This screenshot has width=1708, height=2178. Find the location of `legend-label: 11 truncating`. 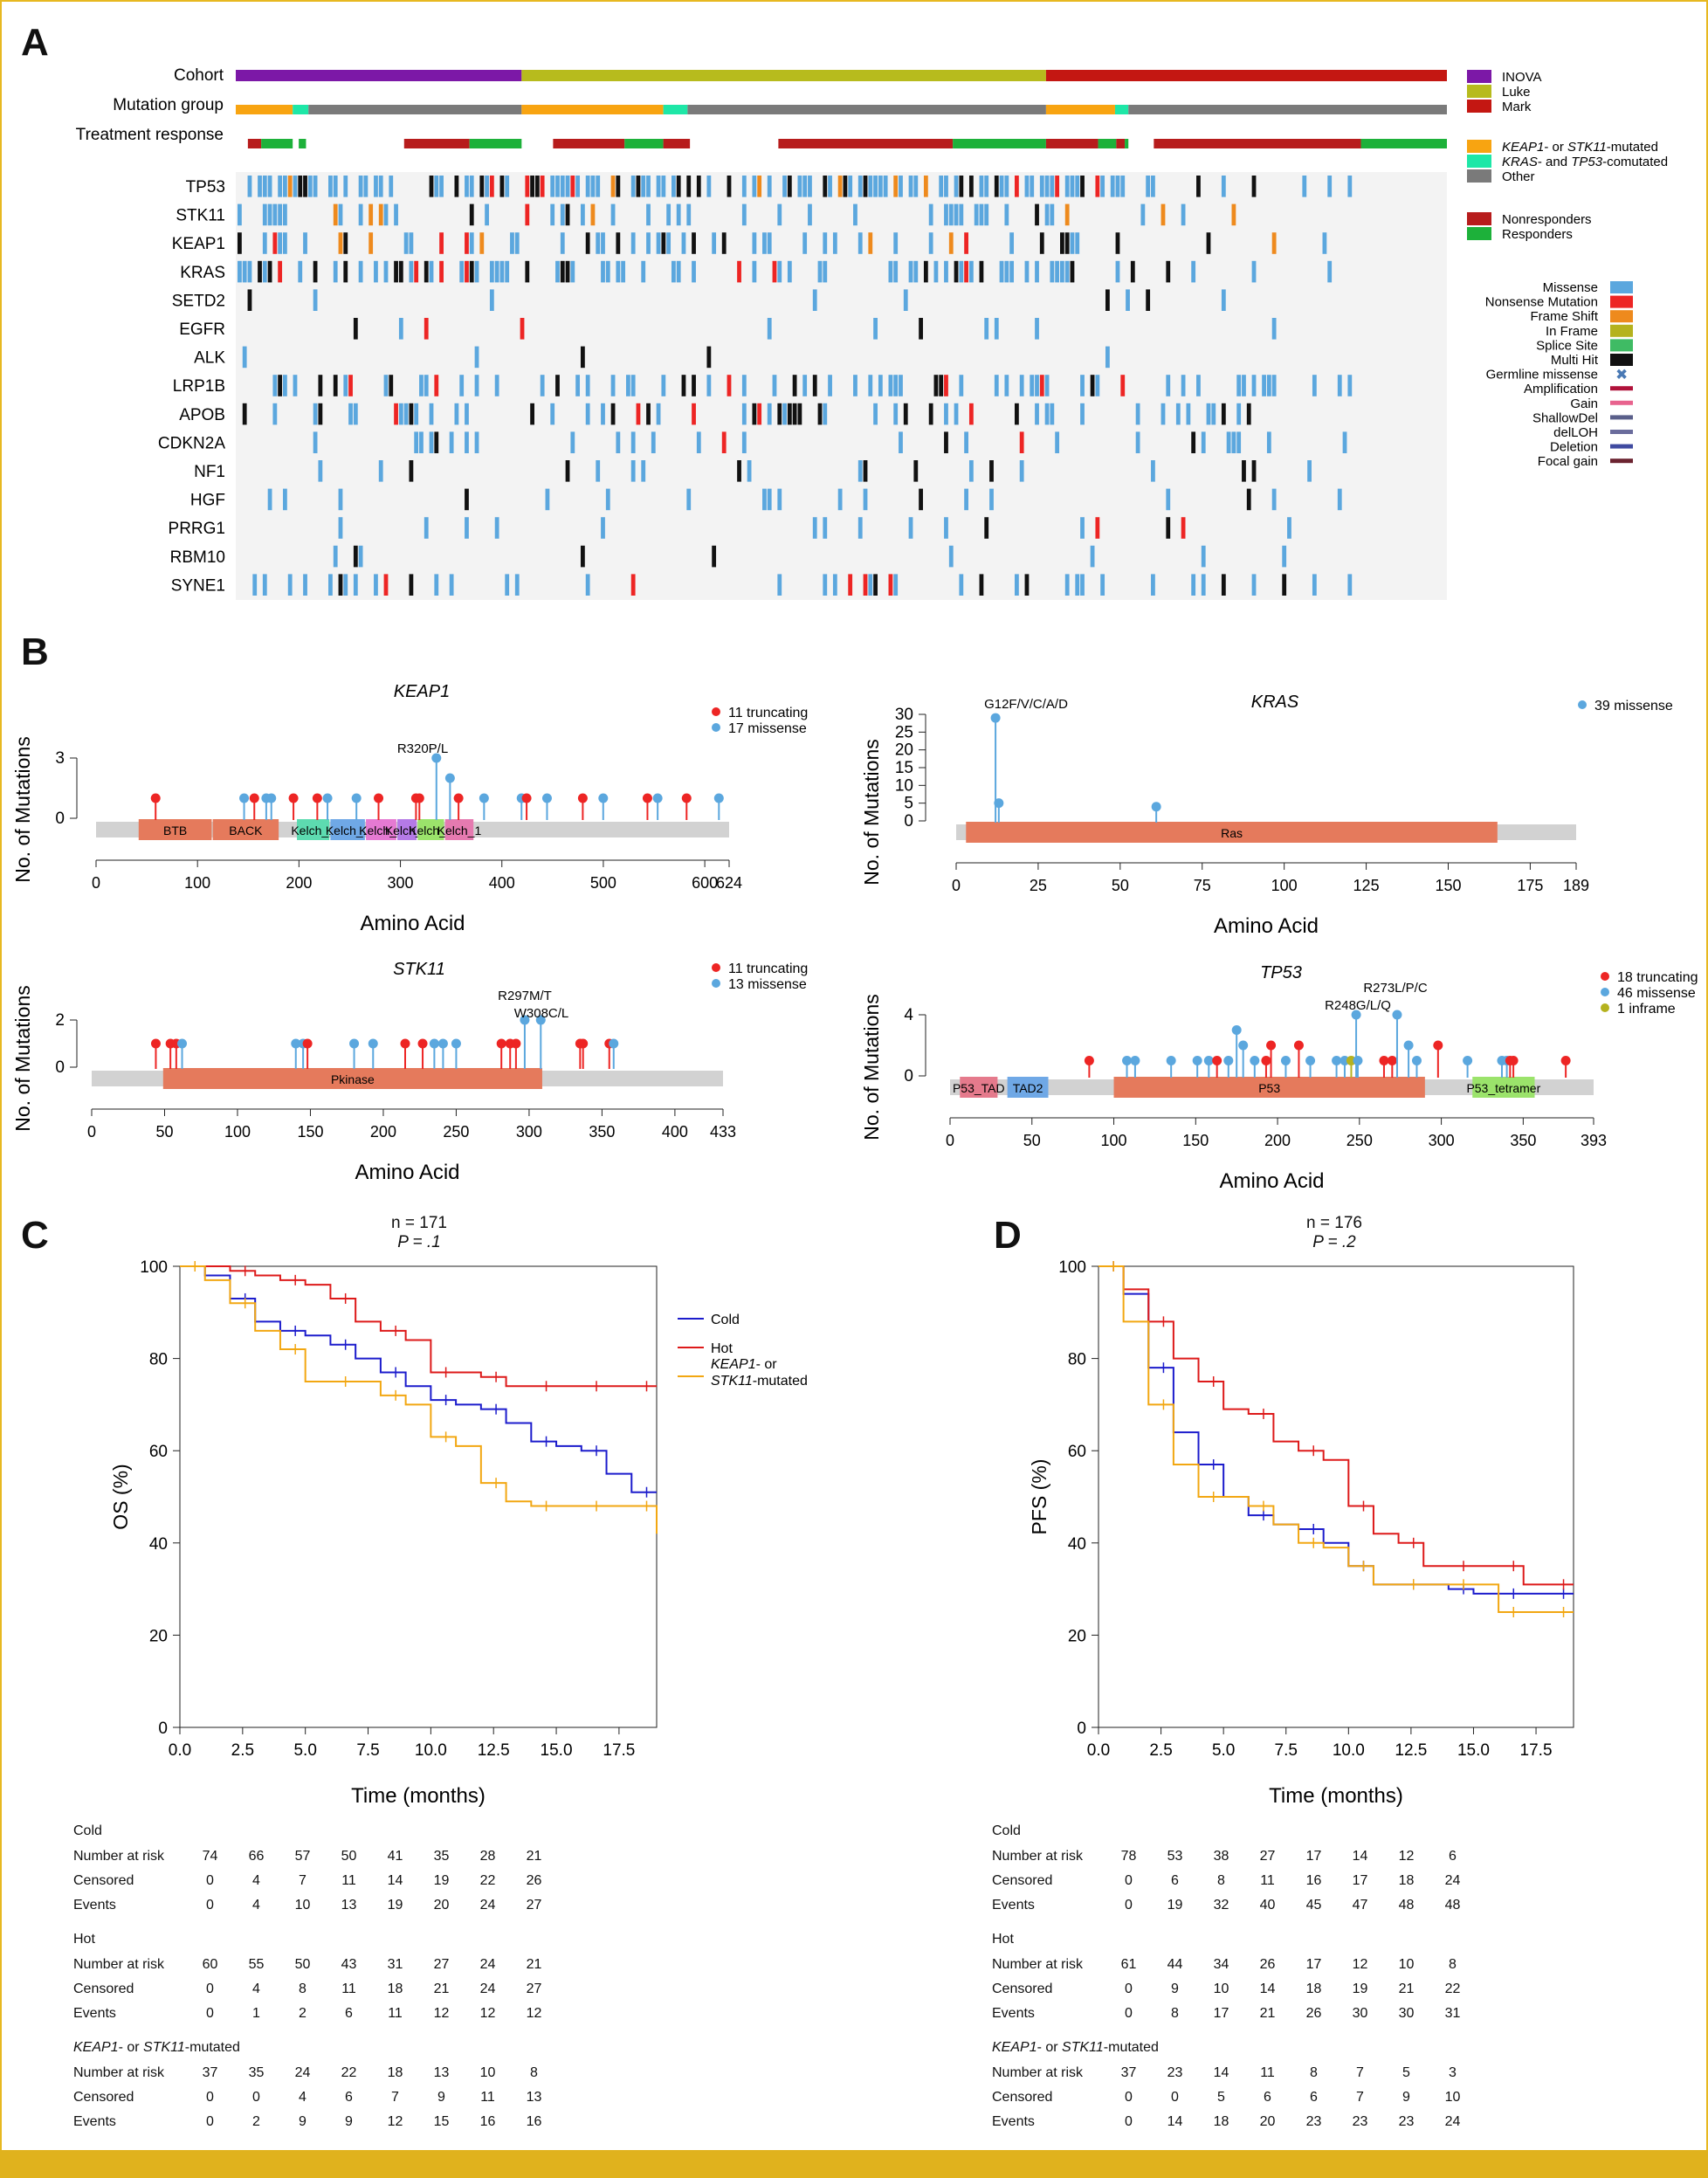

legend-label: 11 truncating is located at coordinates (768, 968).